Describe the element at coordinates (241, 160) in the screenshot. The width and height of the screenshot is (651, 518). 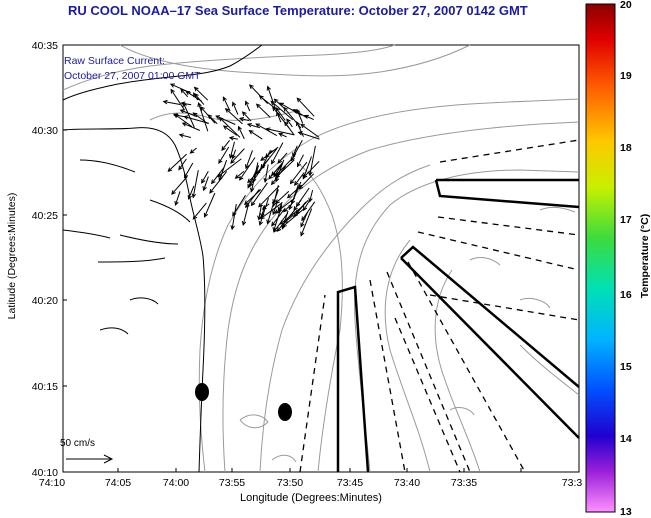
I see `surface-current-vectors` at that location.